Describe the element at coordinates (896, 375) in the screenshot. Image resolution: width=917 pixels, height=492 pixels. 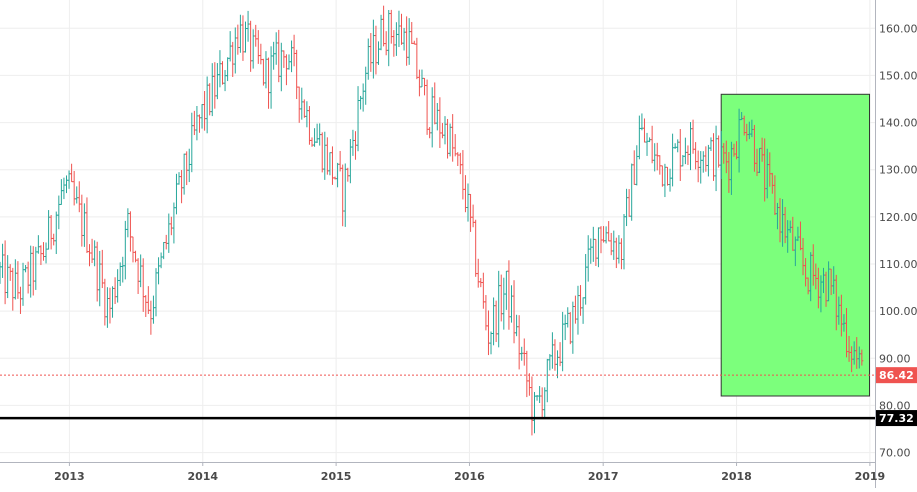
I see `last-price-label: 86.42` at that location.